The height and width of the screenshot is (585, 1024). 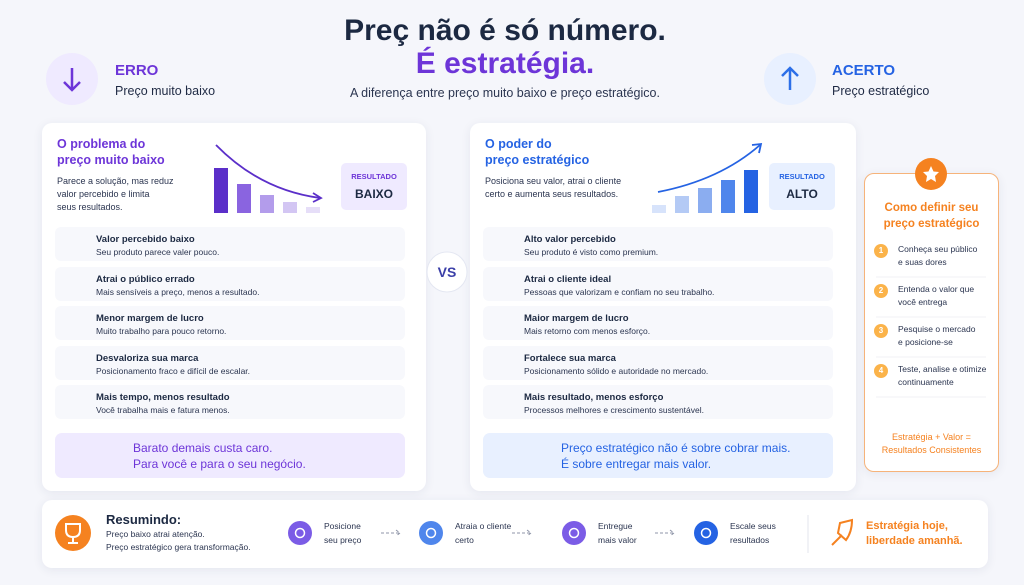 I want to click on summary-step-text: Atraia o cliente, so click(x=483, y=526).